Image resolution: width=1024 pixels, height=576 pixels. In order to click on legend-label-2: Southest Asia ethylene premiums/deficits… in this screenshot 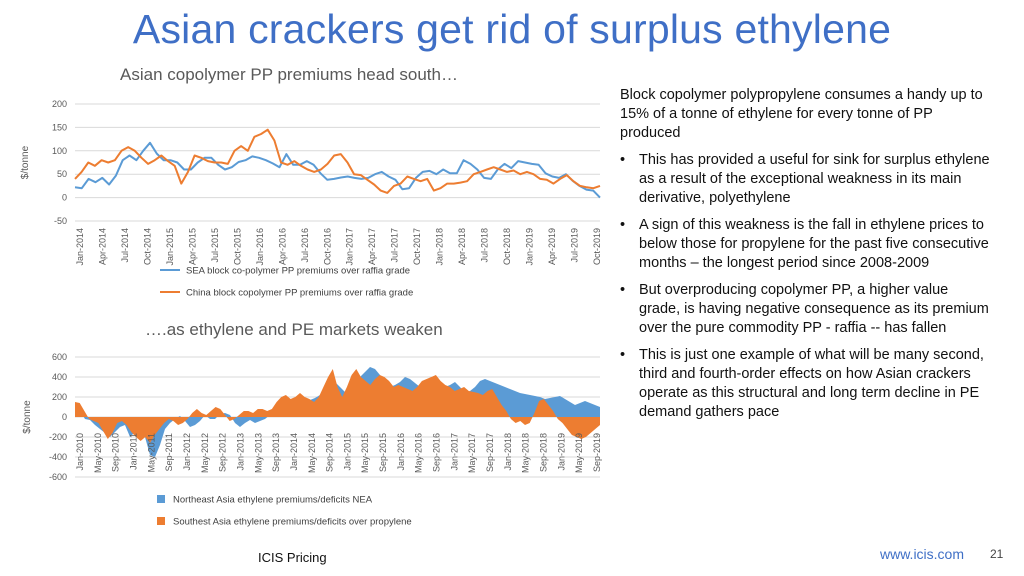, I will do `click(292, 522)`.